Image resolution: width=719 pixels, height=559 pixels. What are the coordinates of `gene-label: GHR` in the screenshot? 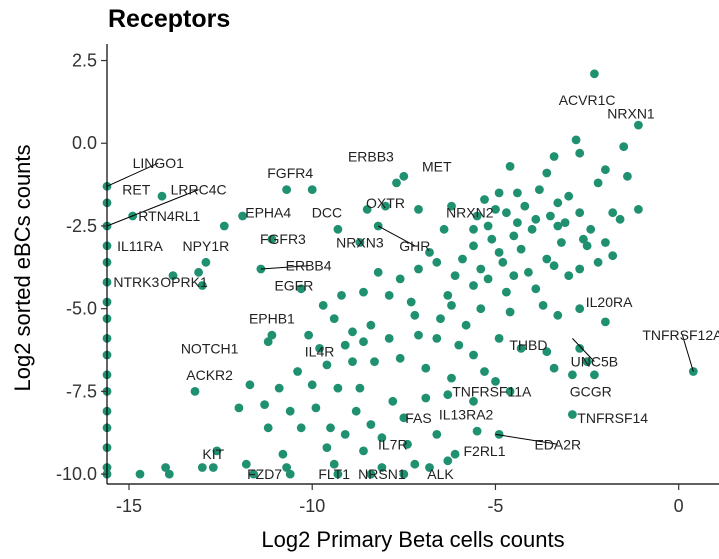 It's located at (414, 246).